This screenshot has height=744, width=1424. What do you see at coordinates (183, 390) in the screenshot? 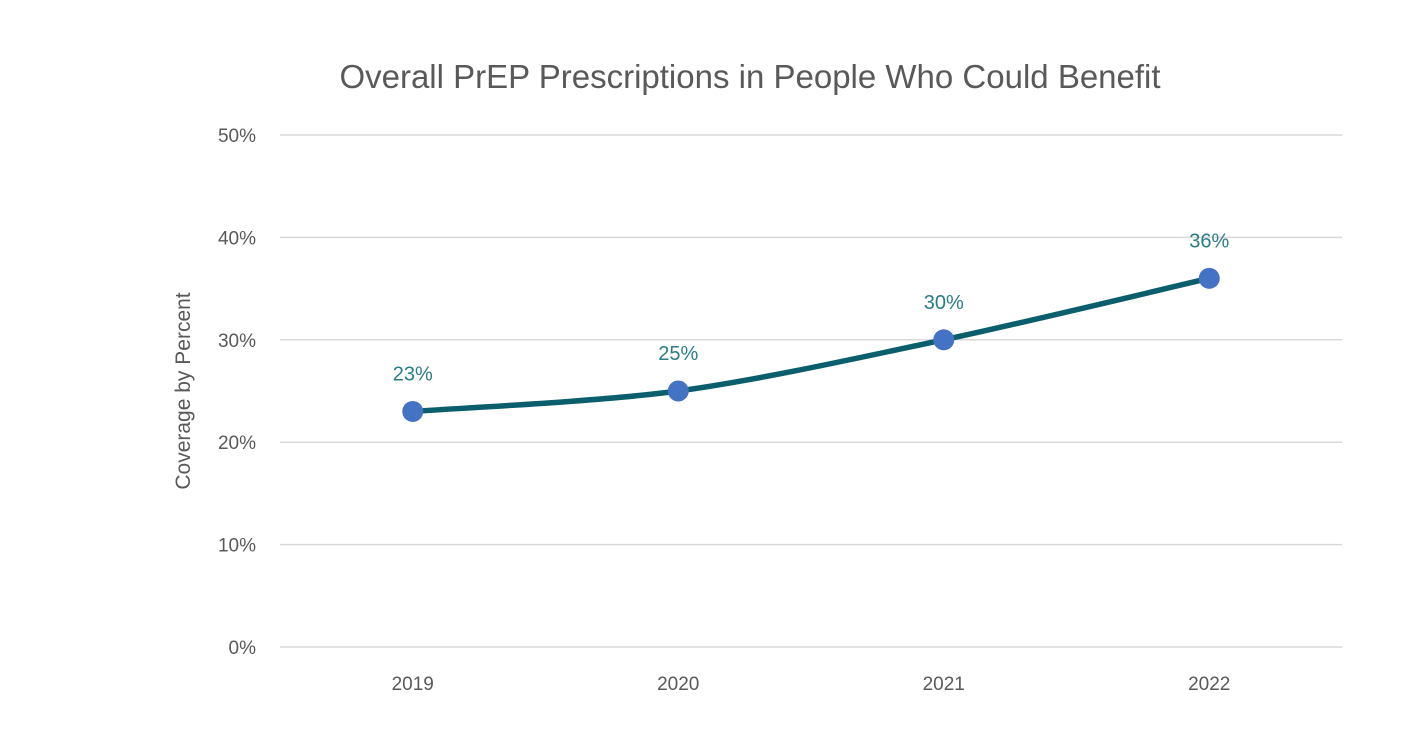
I see `y-axis-label: Coverage by Percent` at bounding box center [183, 390].